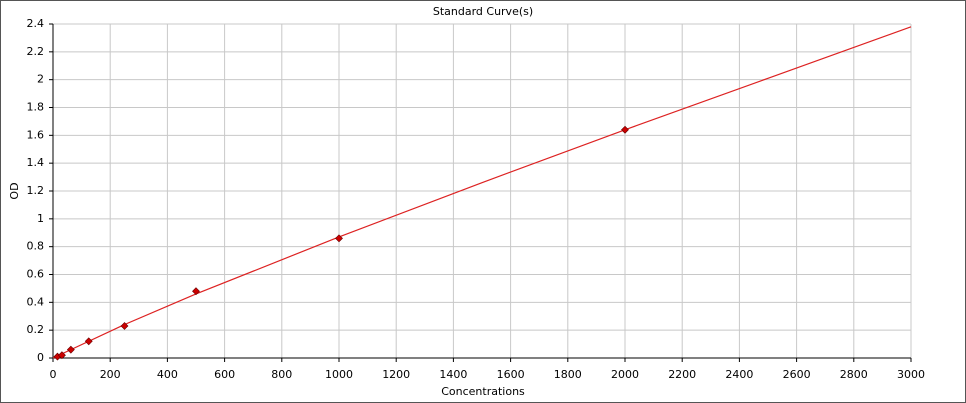  What do you see at coordinates (110, 374) in the screenshot?
I see `x-tick-label: 200` at bounding box center [110, 374].